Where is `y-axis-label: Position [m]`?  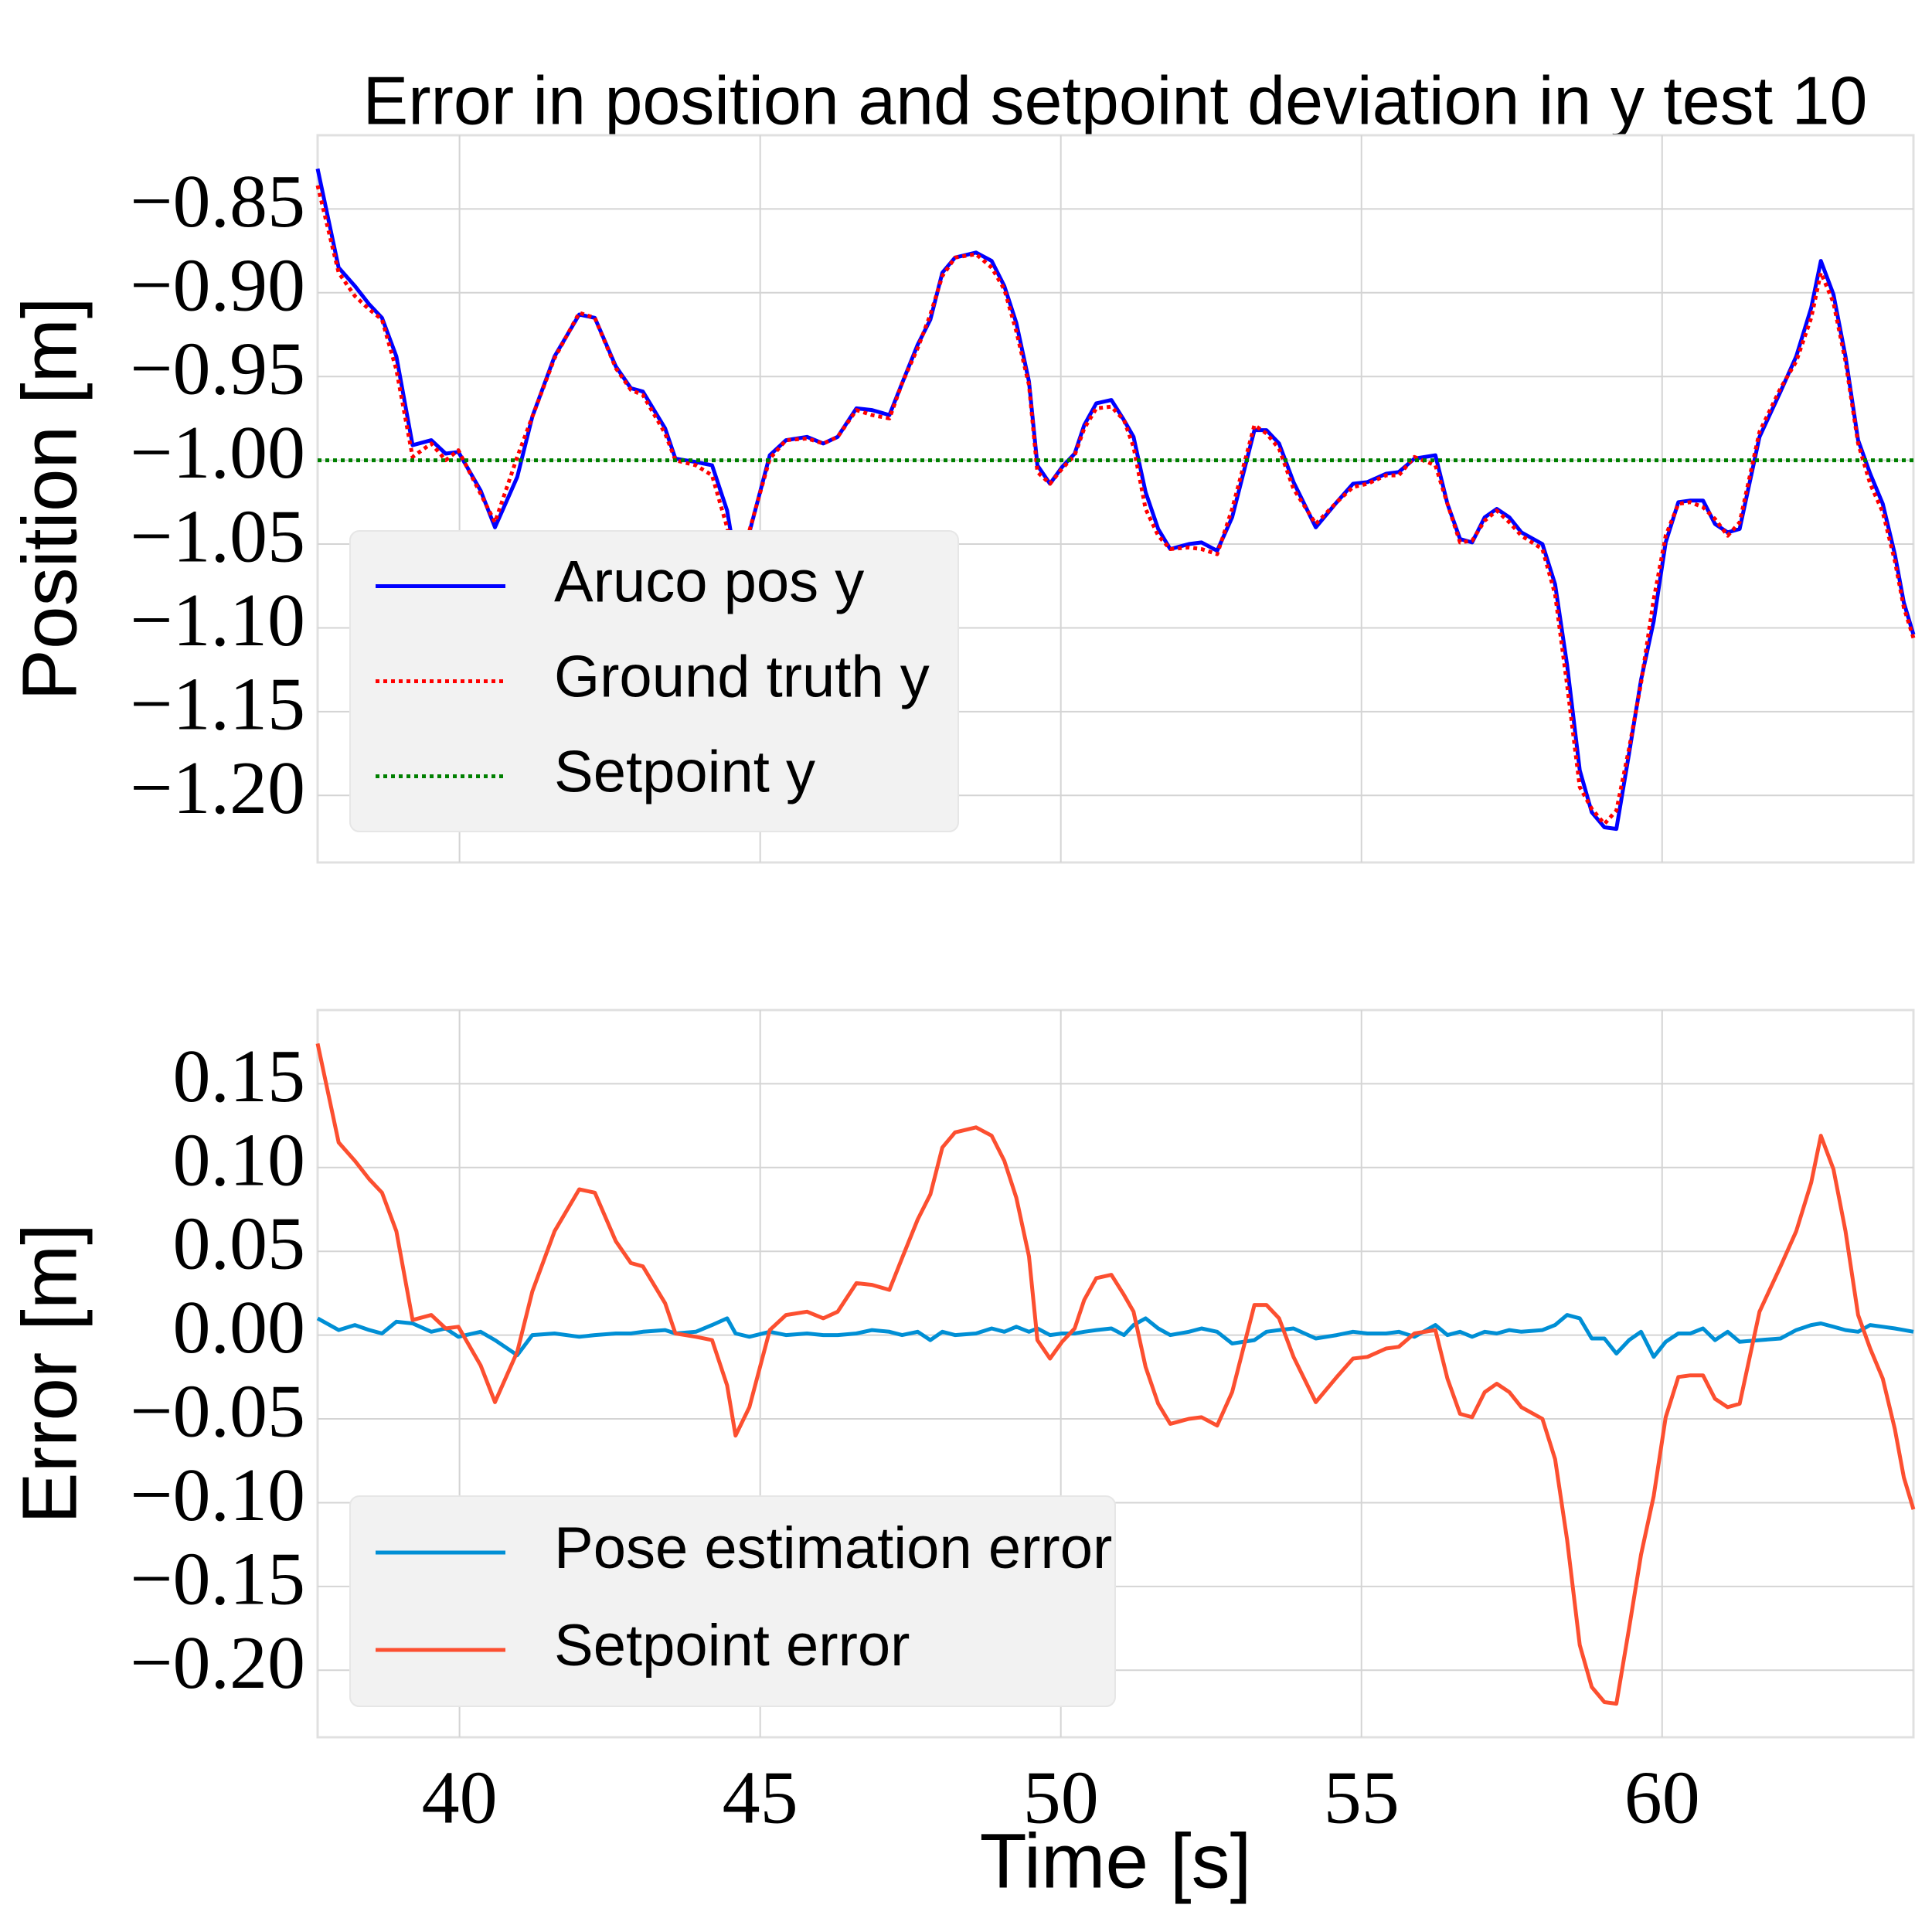
y-axis-label: Position [m] is located at coordinates (50, 499).